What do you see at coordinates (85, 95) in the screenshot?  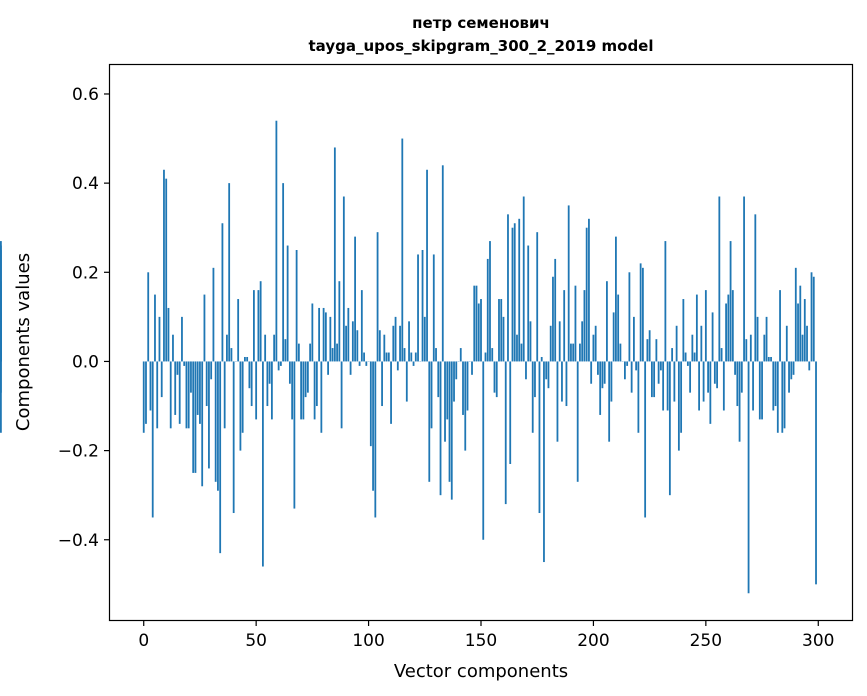 I see `y-tick-label: 0.6` at bounding box center [85, 95].